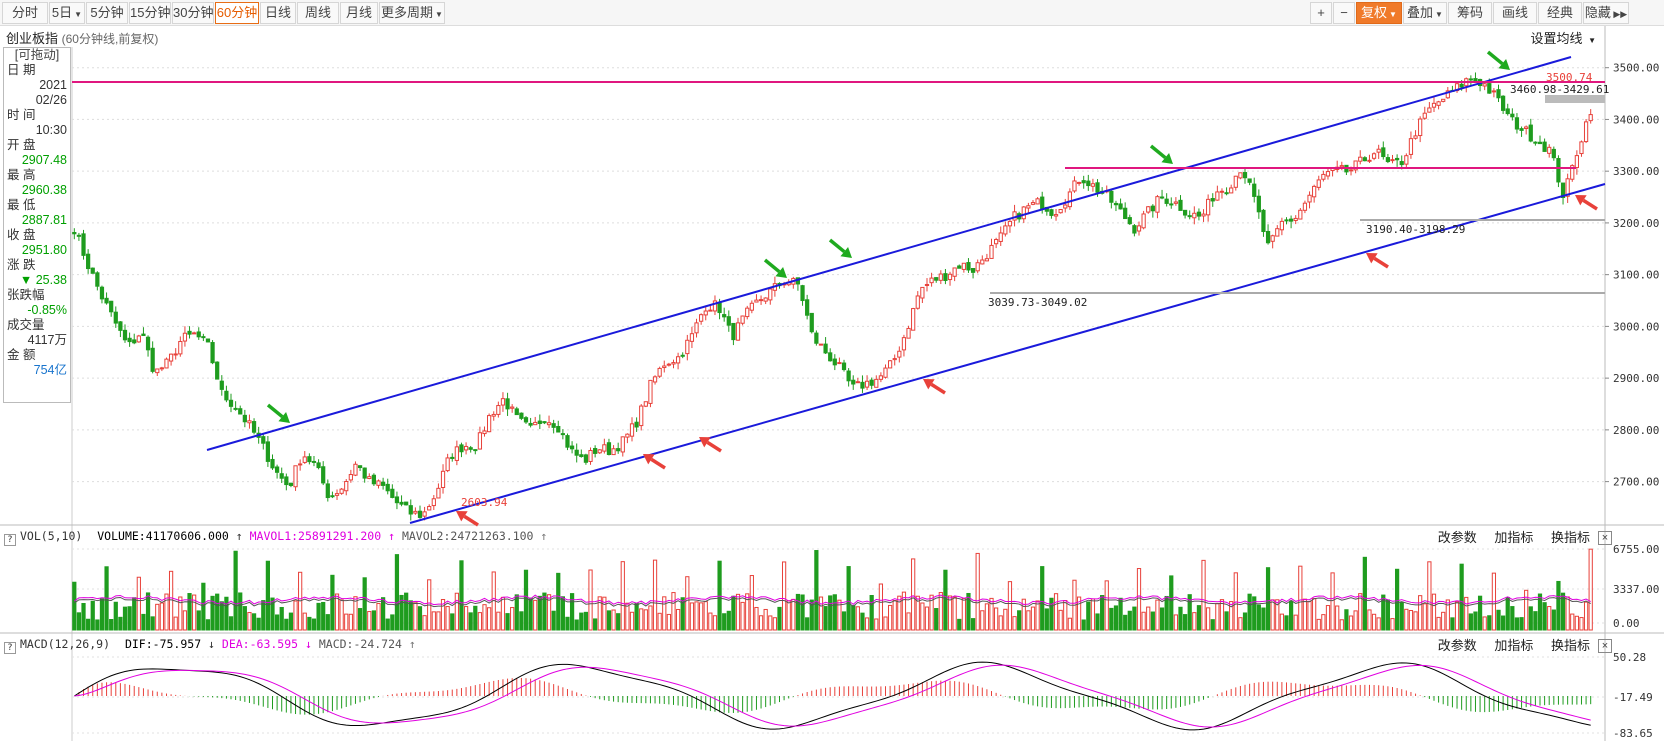  I want to click on period-tab-0: 分时, so click(25, 13).